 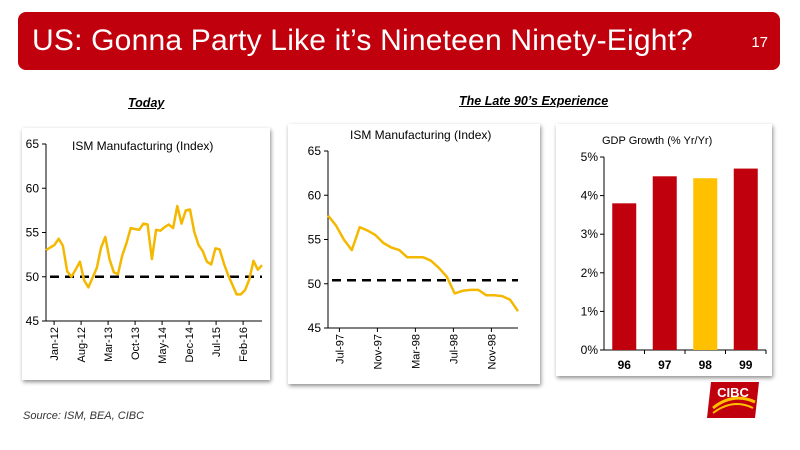 What do you see at coordinates (657, 141) in the screenshot?
I see `chart-title: GDP Growth (% Yr/Yr)` at bounding box center [657, 141].